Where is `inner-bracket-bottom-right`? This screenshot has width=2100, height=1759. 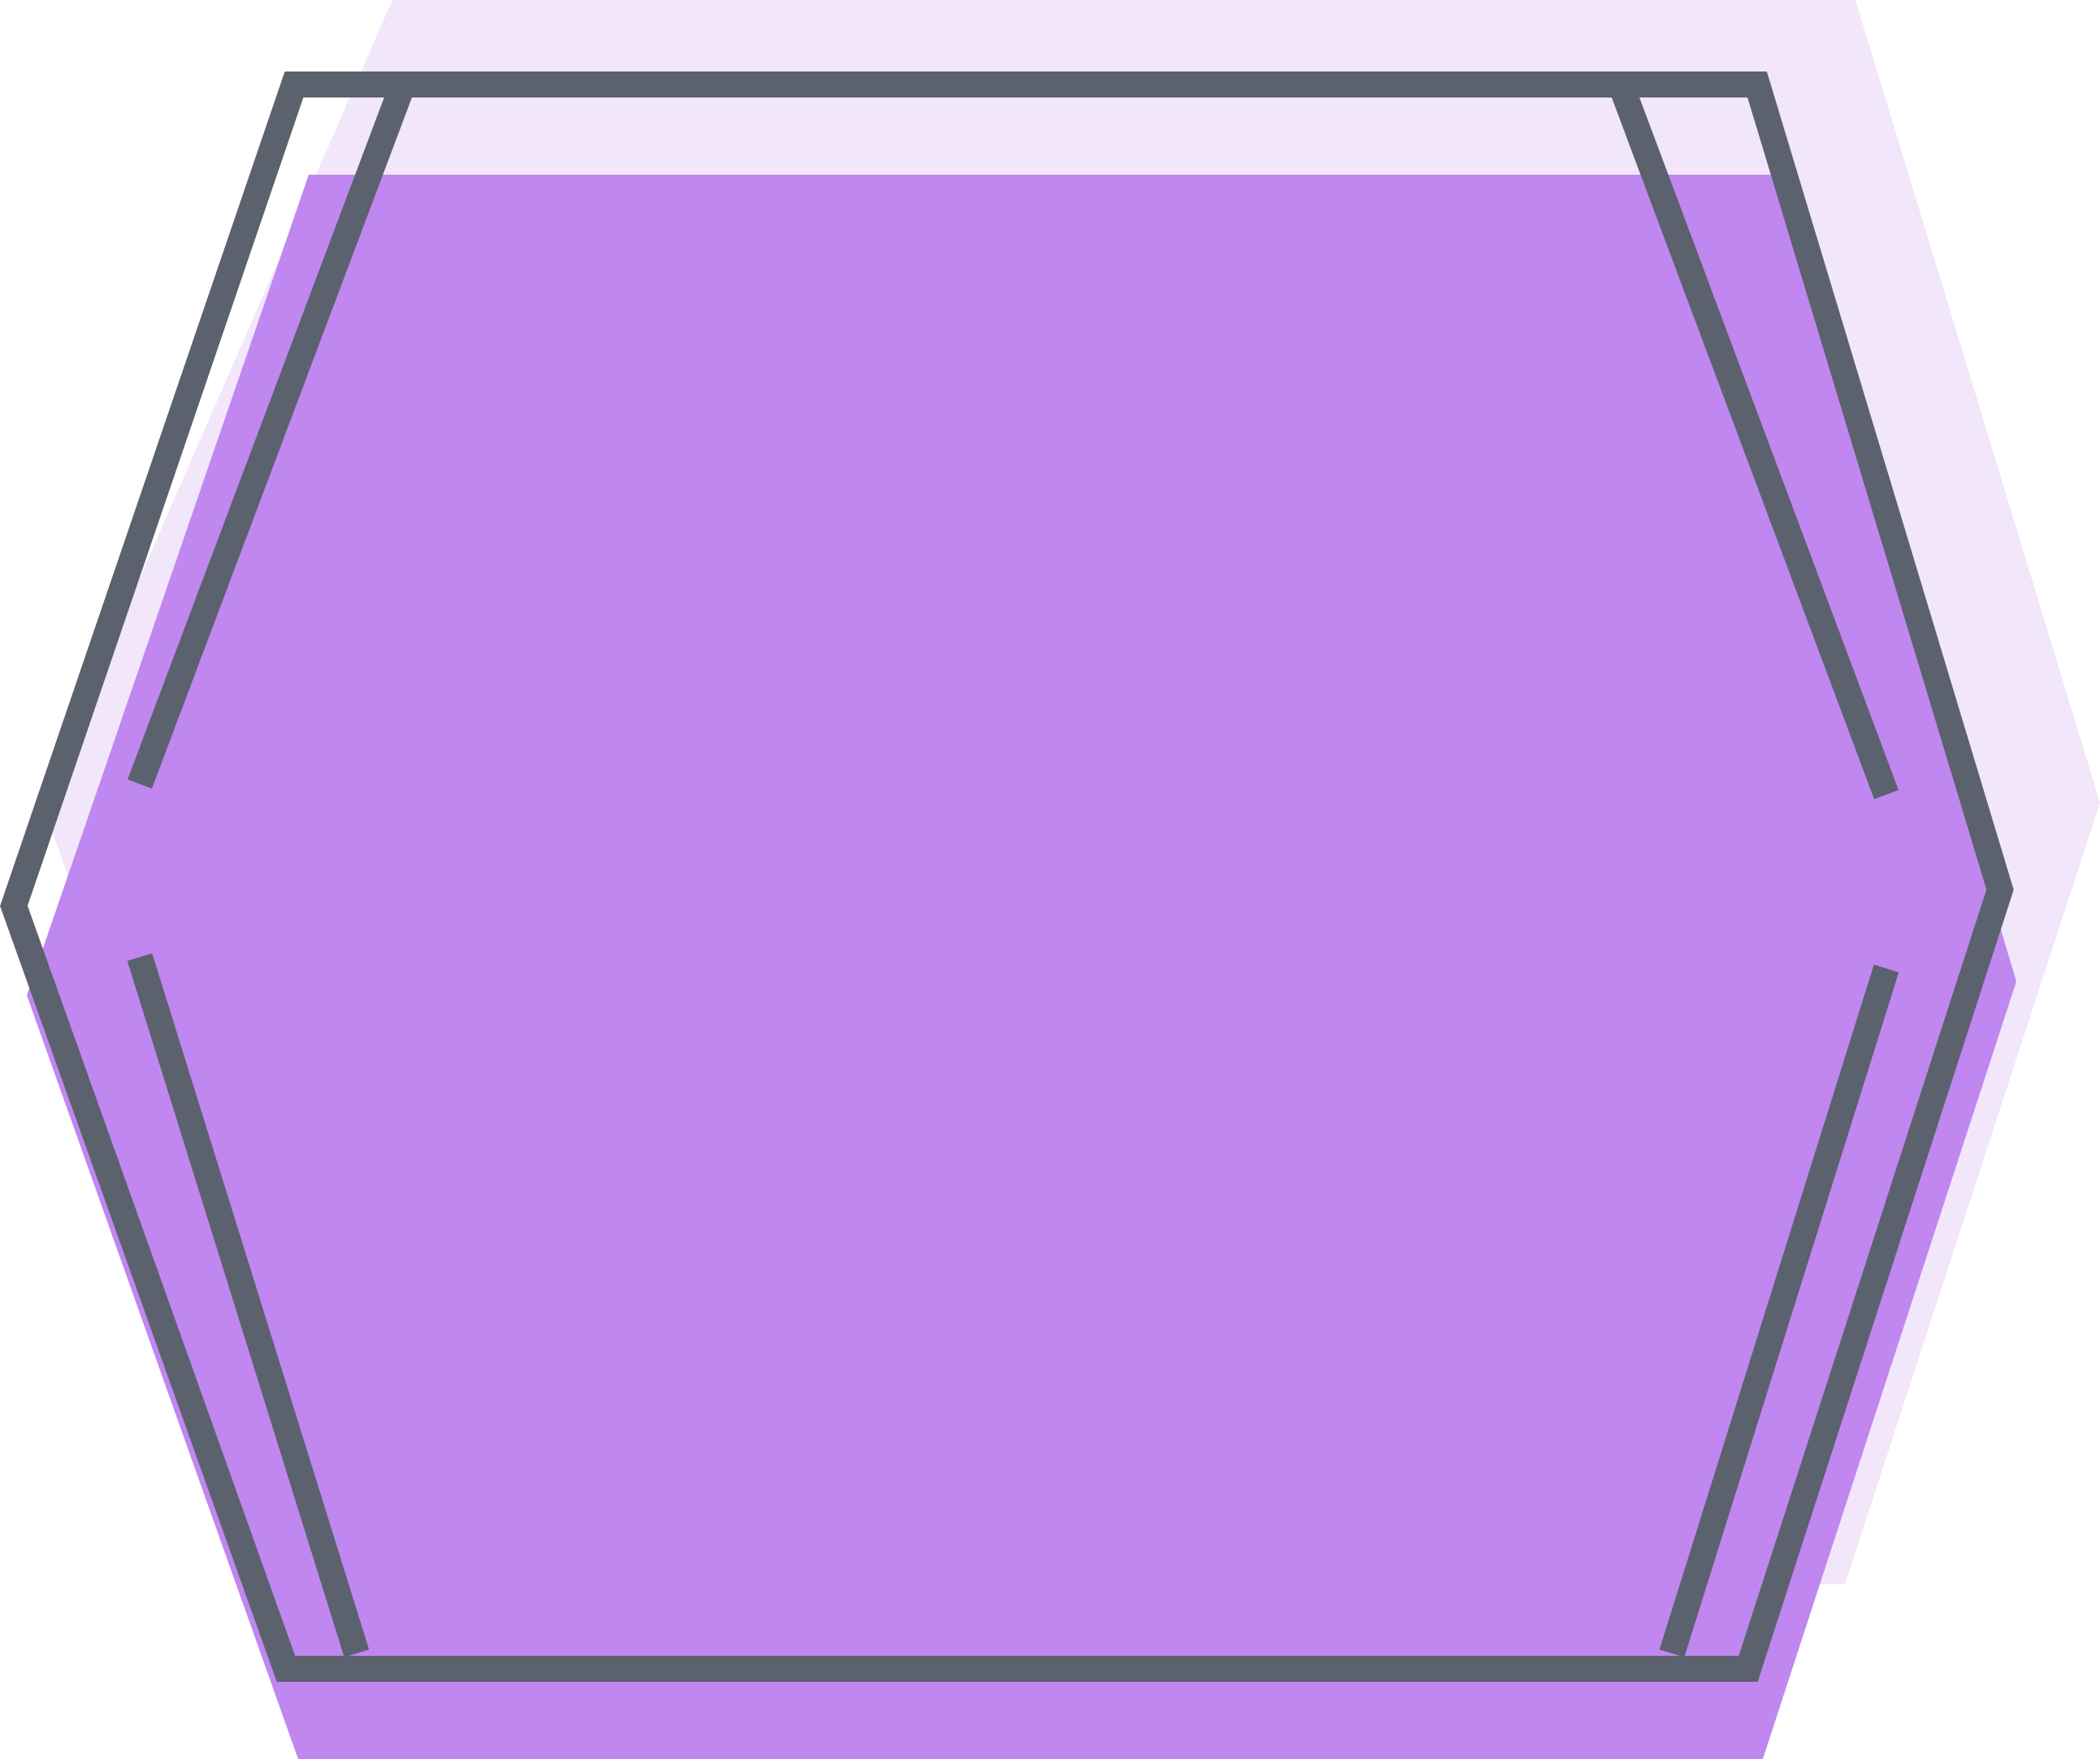 inner-bracket-bottom-right is located at coordinates (1779, 1310).